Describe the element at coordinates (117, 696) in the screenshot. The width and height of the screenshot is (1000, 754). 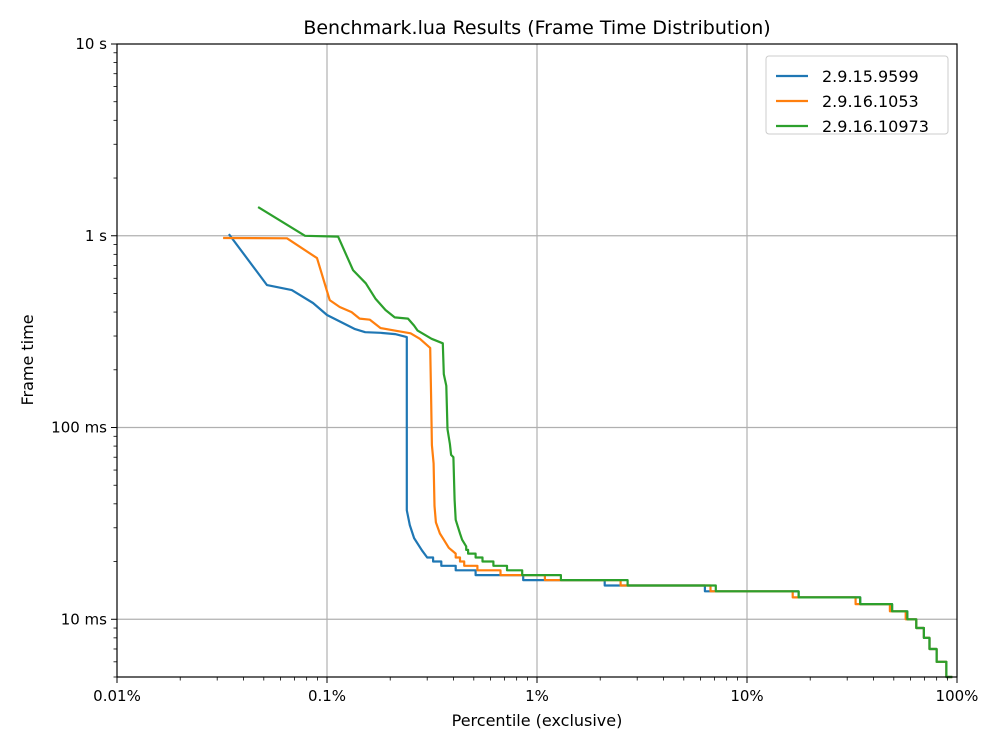
I see `x-tick-label: 0.01%` at that location.